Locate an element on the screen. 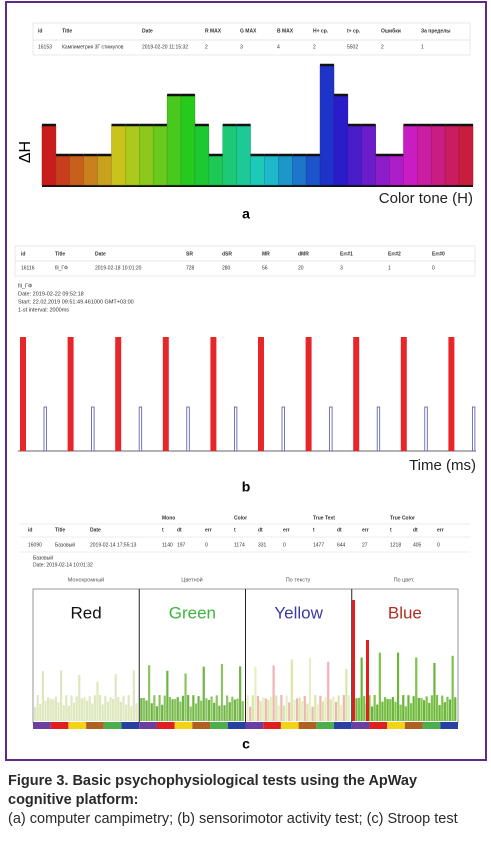 The height and width of the screenshot is (865, 491). cell: 1477 is located at coordinates (318, 545).